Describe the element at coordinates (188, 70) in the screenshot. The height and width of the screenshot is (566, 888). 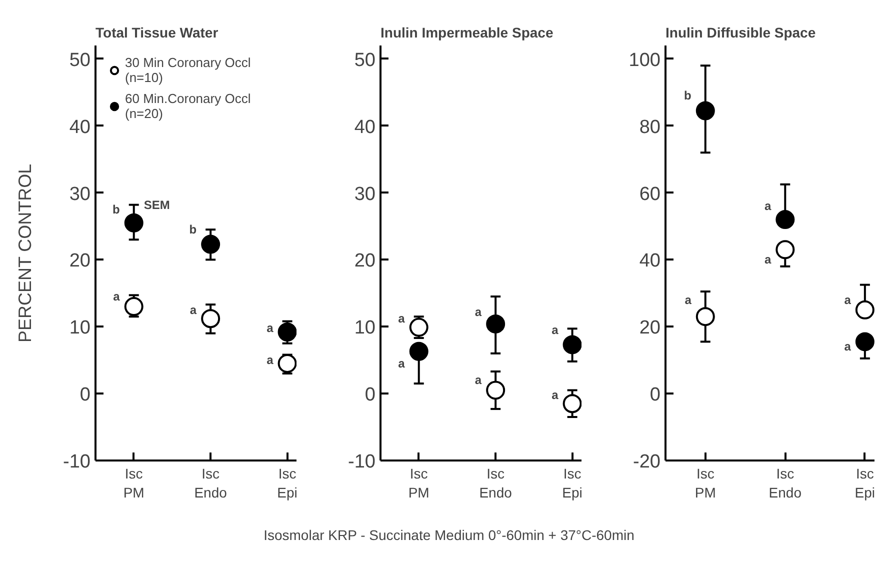
I see `legend-label: 30 Min Coronary Occl (n=10)` at that location.